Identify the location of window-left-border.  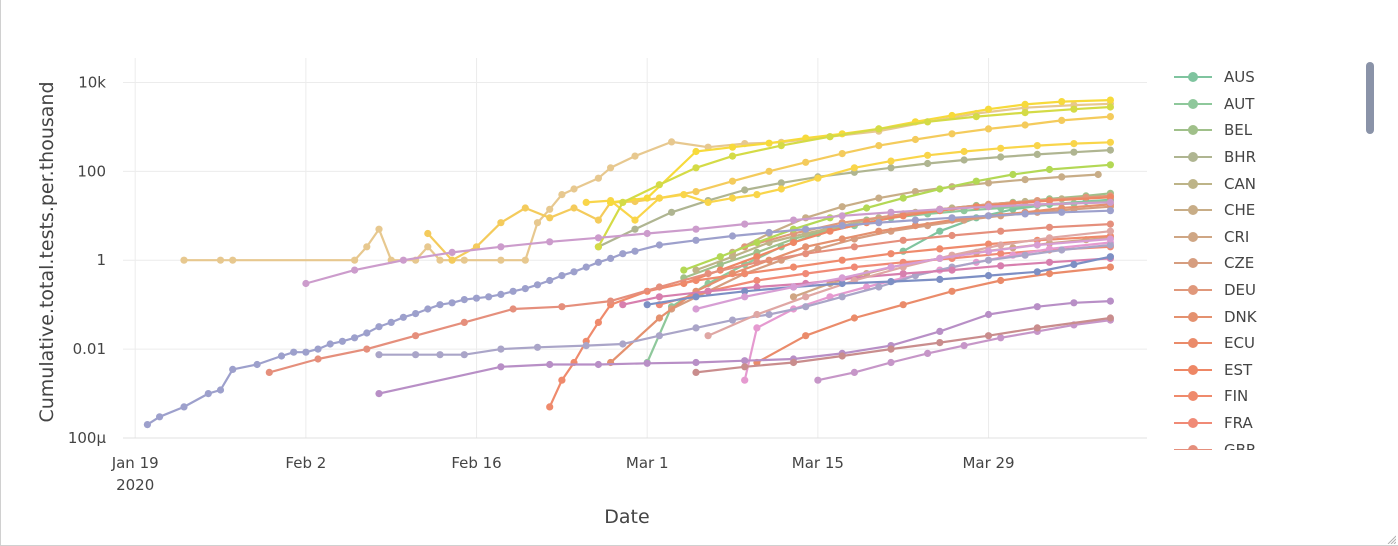
(0, 273).